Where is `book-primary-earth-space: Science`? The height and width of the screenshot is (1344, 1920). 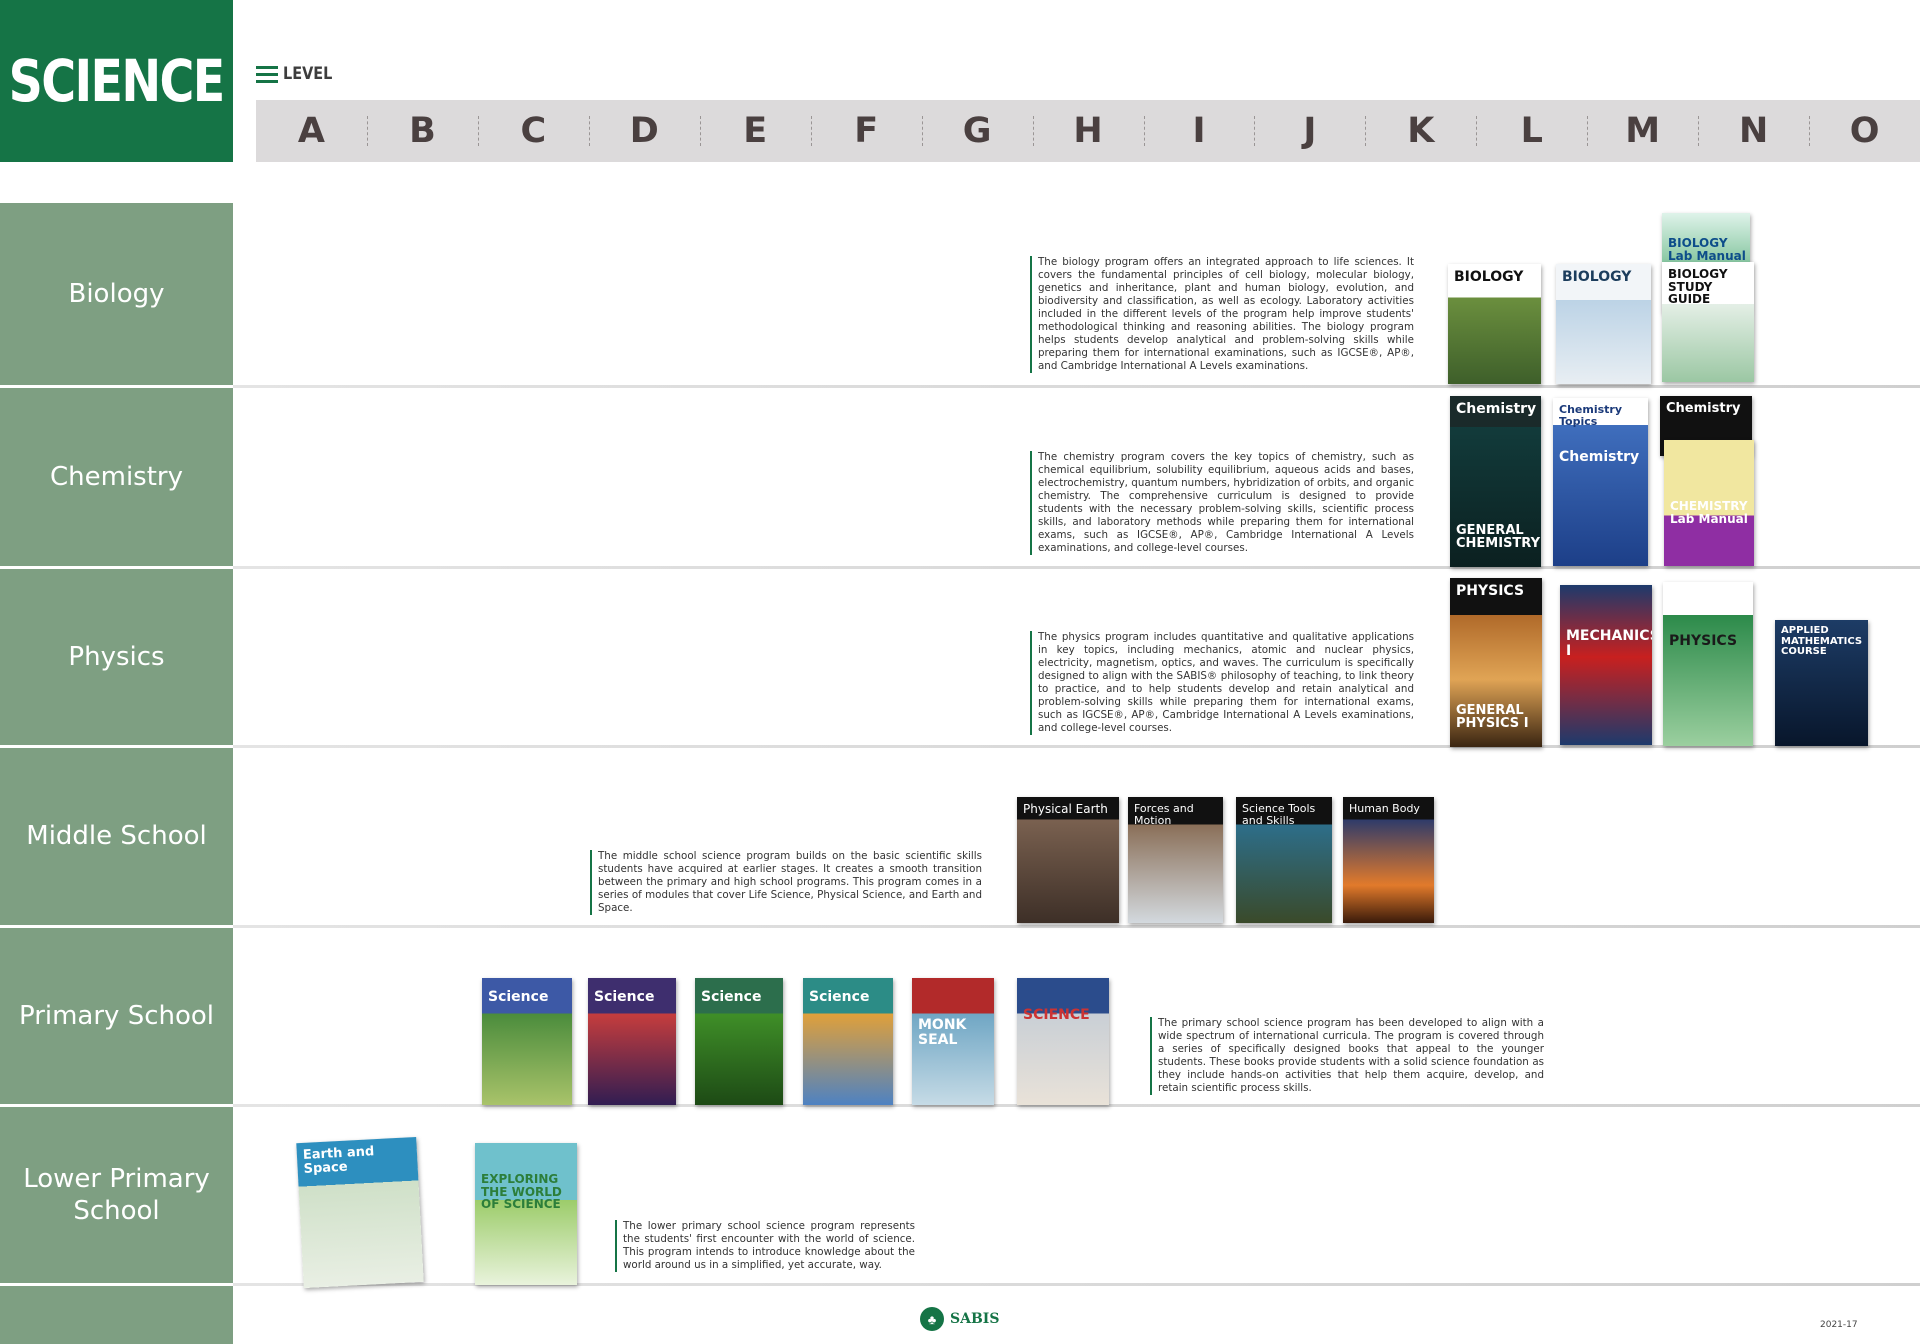 book-primary-earth-space: Science is located at coordinates (527, 1041).